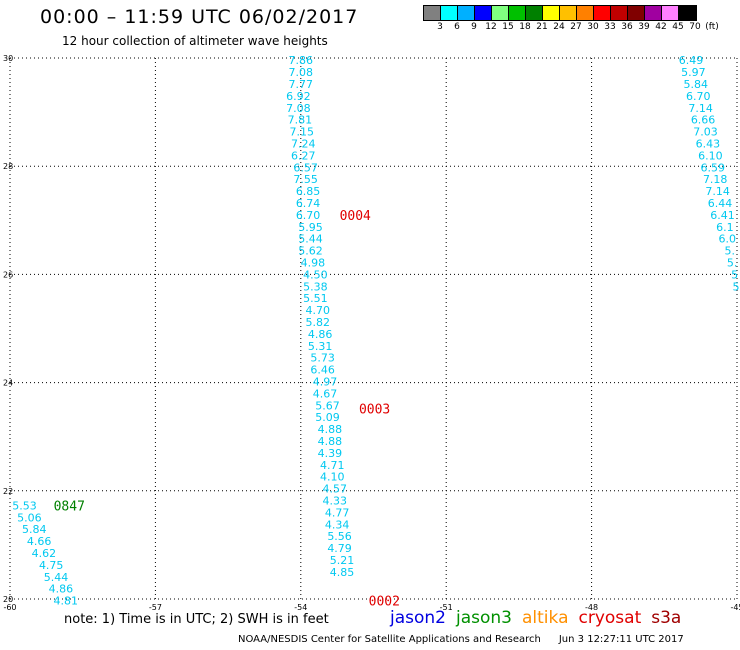  Describe the element at coordinates (440, 27) in the screenshot. I see `colorbar-label: 3` at that location.